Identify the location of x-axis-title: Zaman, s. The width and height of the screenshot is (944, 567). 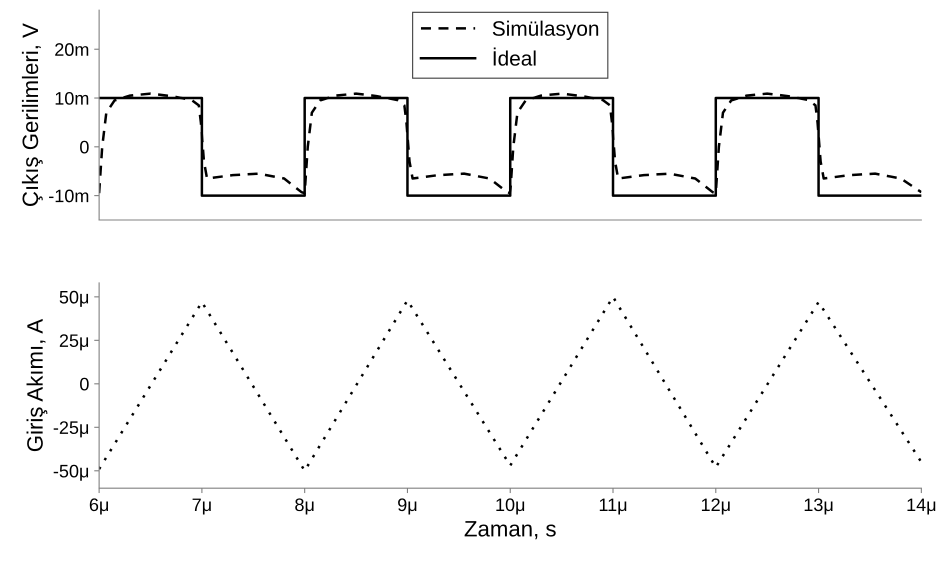
(510, 530).